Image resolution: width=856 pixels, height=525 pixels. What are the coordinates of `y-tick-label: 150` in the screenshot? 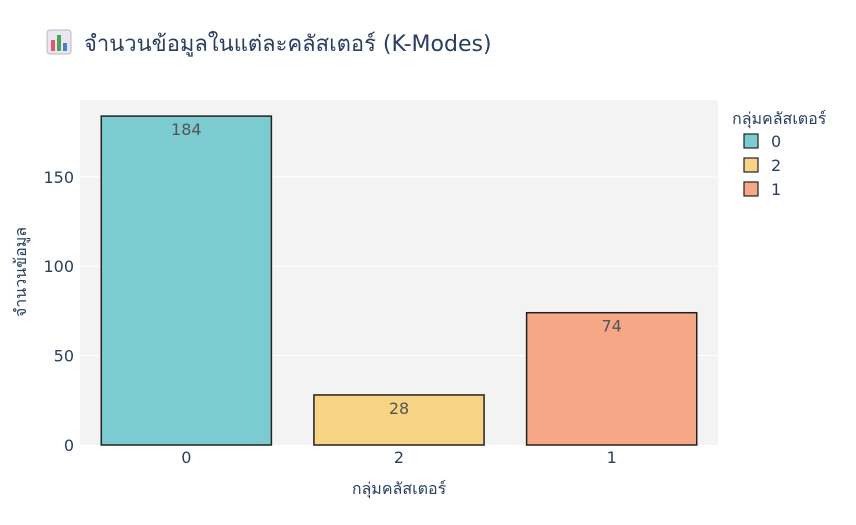 It's located at (58, 177).